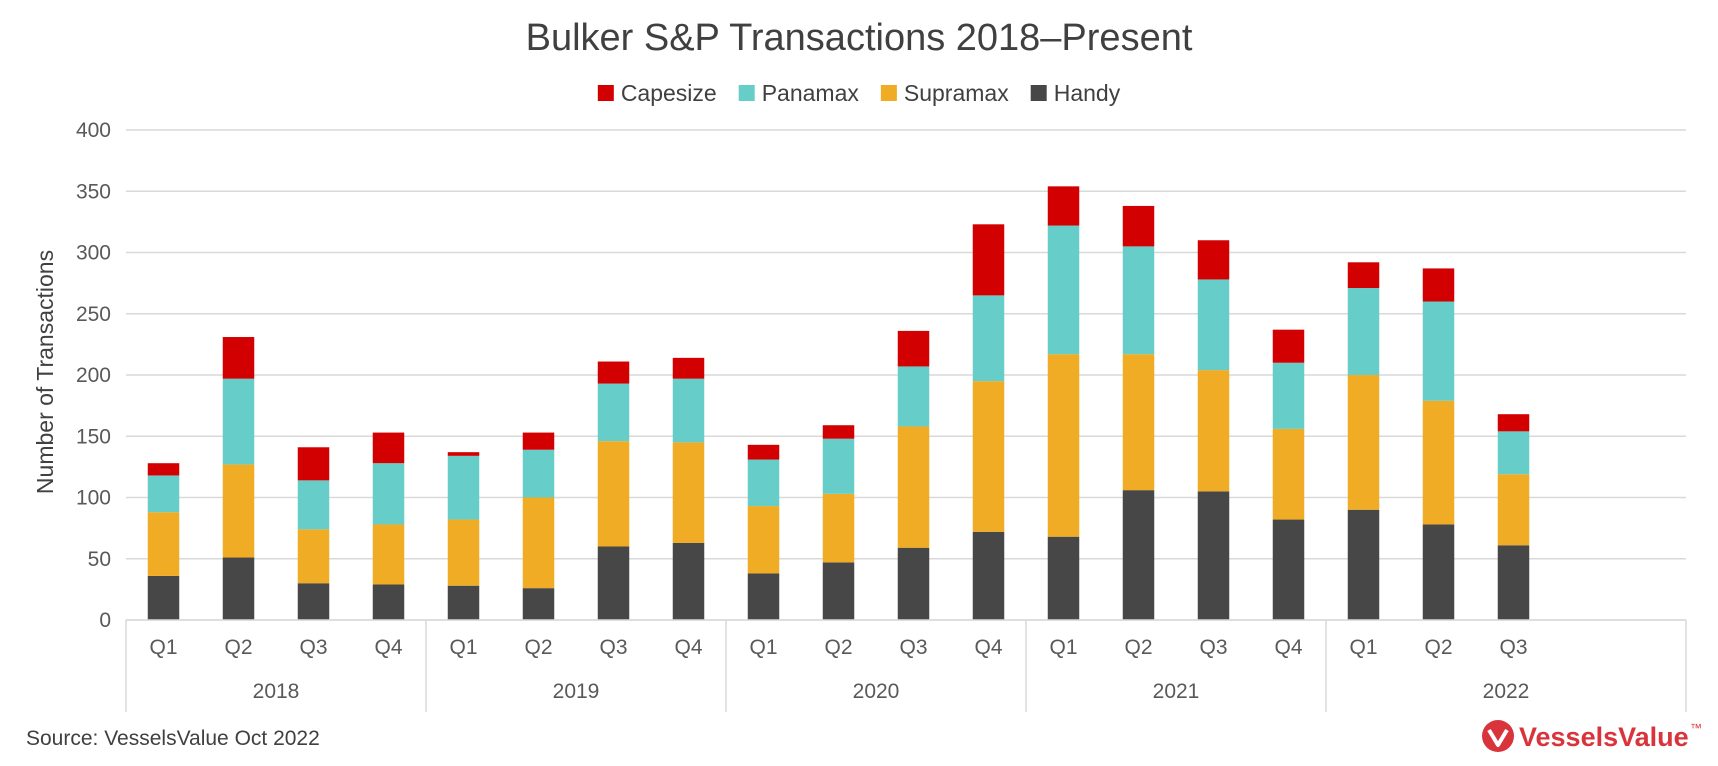 This screenshot has height=766, width=1718. Describe the element at coordinates (93, 375) in the screenshot. I see `y-tick-label: 200` at that location.